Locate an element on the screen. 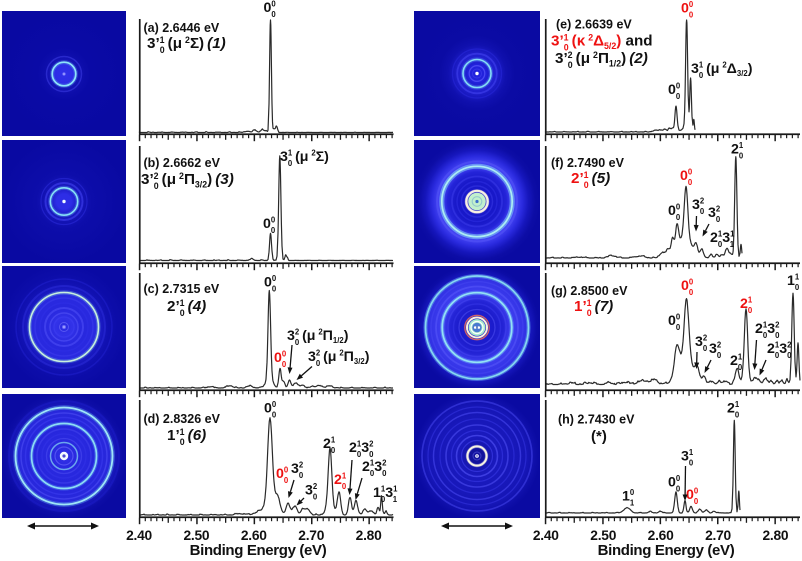 This screenshot has height=561, width=802. svg-text: (c) 2.7315 eV is located at coordinates (182, 289).